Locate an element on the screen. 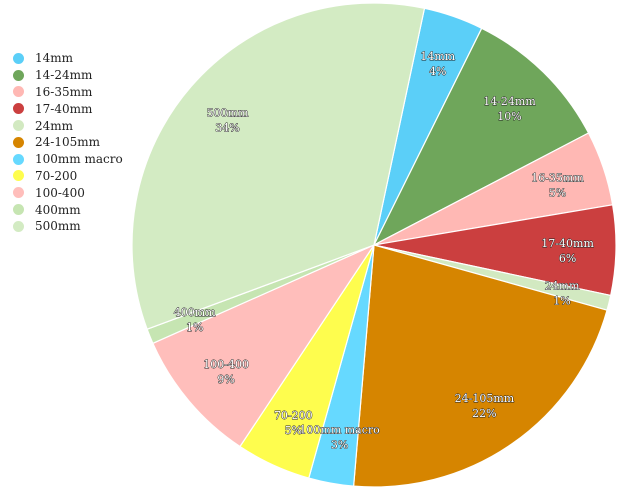 Image resolution: width=625 pixels, height=492 pixels. legend-label: 500mm is located at coordinates (58, 226).